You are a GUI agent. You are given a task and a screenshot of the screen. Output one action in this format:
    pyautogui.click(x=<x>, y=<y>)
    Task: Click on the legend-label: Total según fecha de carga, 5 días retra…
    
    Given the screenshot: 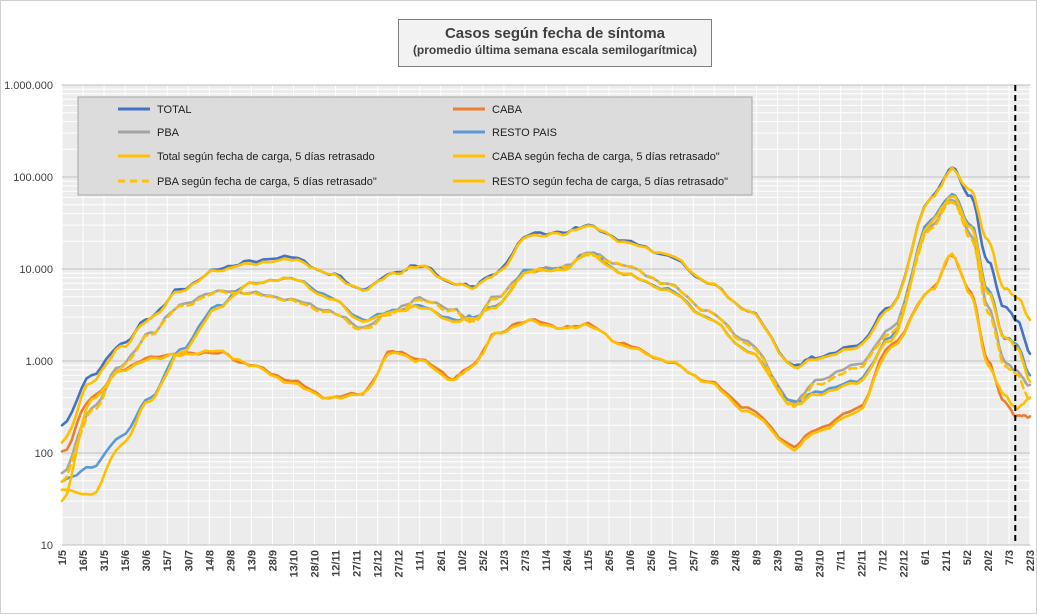 What is the action you would take?
    pyautogui.click(x=266, y=157)
    